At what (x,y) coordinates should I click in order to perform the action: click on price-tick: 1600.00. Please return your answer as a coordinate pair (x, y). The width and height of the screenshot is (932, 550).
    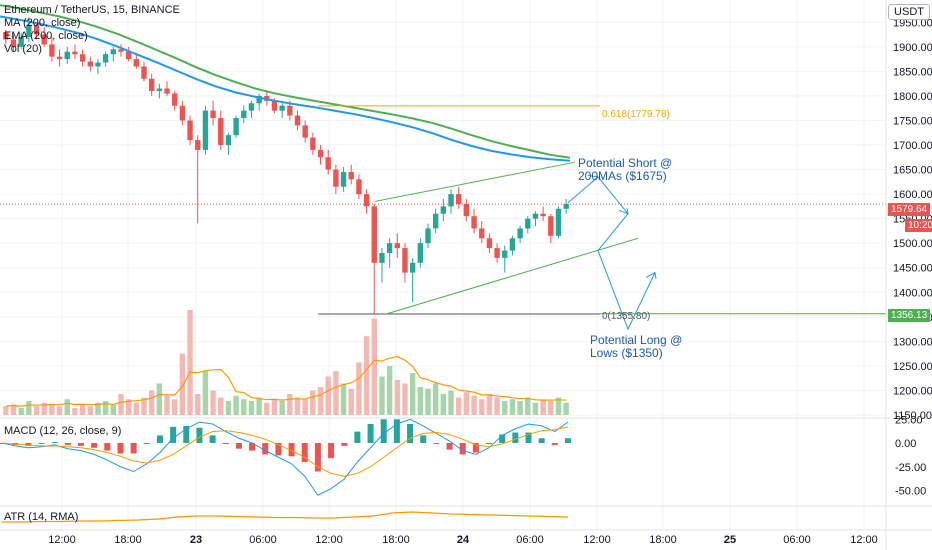
    Looking at the image, I should click on (912, 195).